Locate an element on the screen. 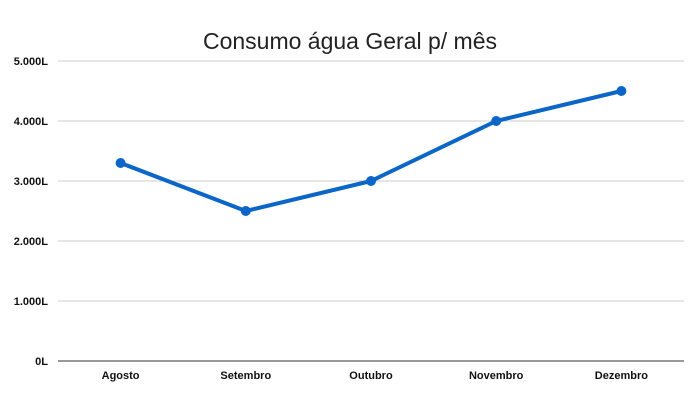 This screenshot has height=400, width=700. y-axis: 0L 1.000L 2.000L 3.000L 4.000L 5.000L is located at coordinates (31, 212).